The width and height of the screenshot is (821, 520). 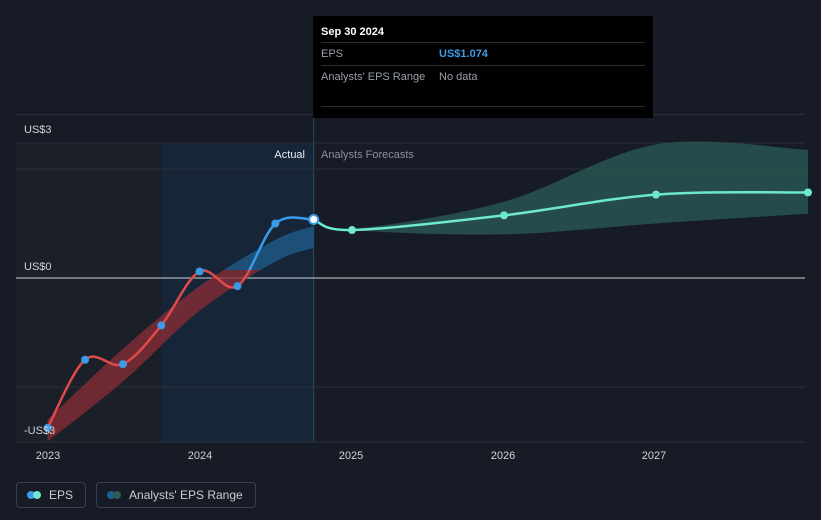 What do you see at coordinates (373, 77) in the screenshot?
I see `tooltip-range-label: Analysts' EPS Range` at bounding box center [373, 77].